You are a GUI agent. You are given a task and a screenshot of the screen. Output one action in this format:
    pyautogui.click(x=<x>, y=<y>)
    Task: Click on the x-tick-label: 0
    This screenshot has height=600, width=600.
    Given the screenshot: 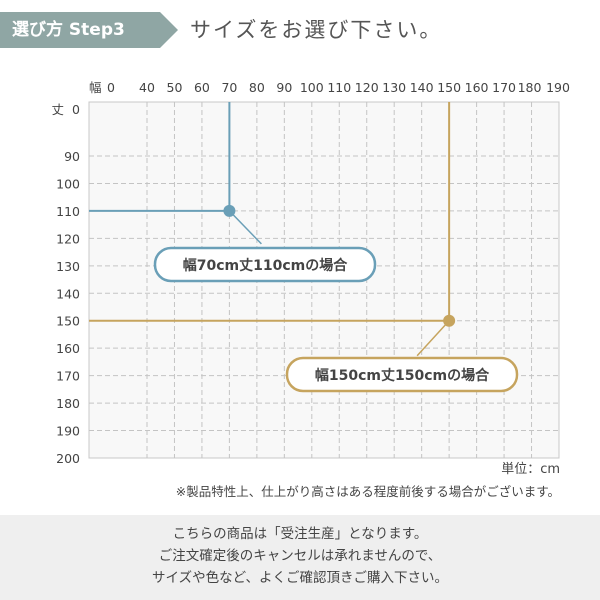 What is the action you would take?
    pyautogui.click(x=111, y=87)
    